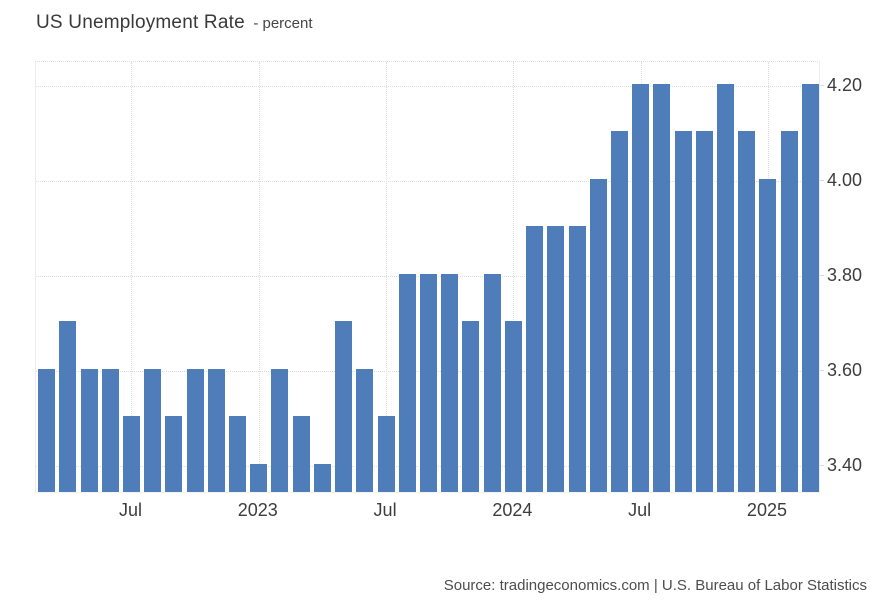 Image resolution: width=882 pixels, height=603 pixels. Describe the element at coordinates (257, 510) in the screenshot. I see `x-tick-label: 2023` at that location.